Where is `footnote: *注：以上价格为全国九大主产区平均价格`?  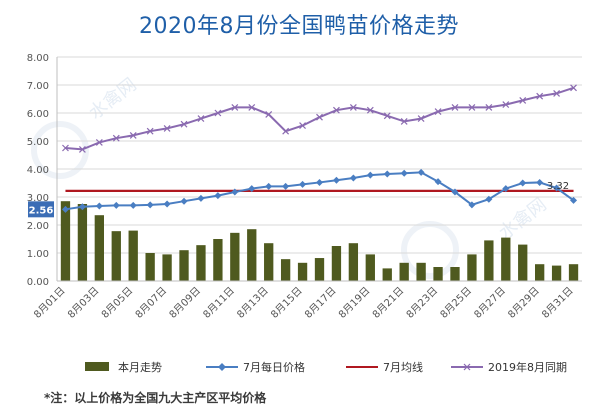 footnote: *注：以上价格为全国九大主产区平均价格 is located at coordinates (155, 398).